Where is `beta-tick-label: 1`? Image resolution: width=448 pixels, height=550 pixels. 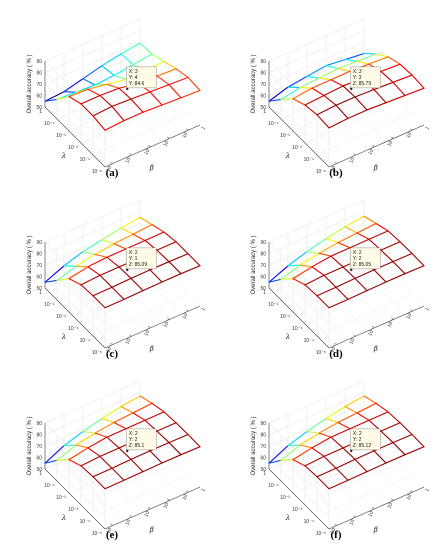
beta-tick-label: 1 is located at coordinates (427, 489).